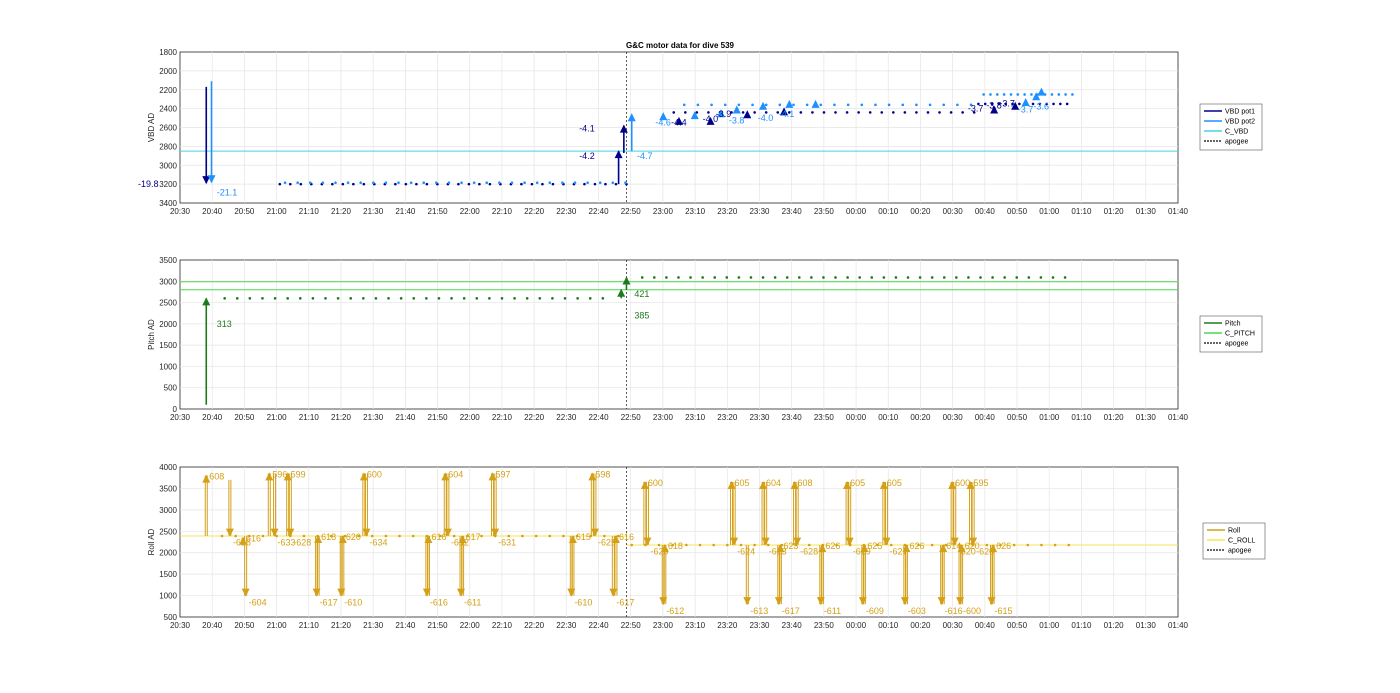  I want to click on x-tick-label: 01:40, so click(1178, 417).